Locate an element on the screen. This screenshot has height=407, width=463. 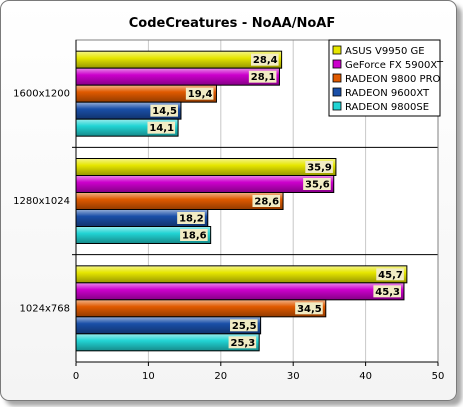
category-label: 1280x1024 is located at coordinates (41, 201).